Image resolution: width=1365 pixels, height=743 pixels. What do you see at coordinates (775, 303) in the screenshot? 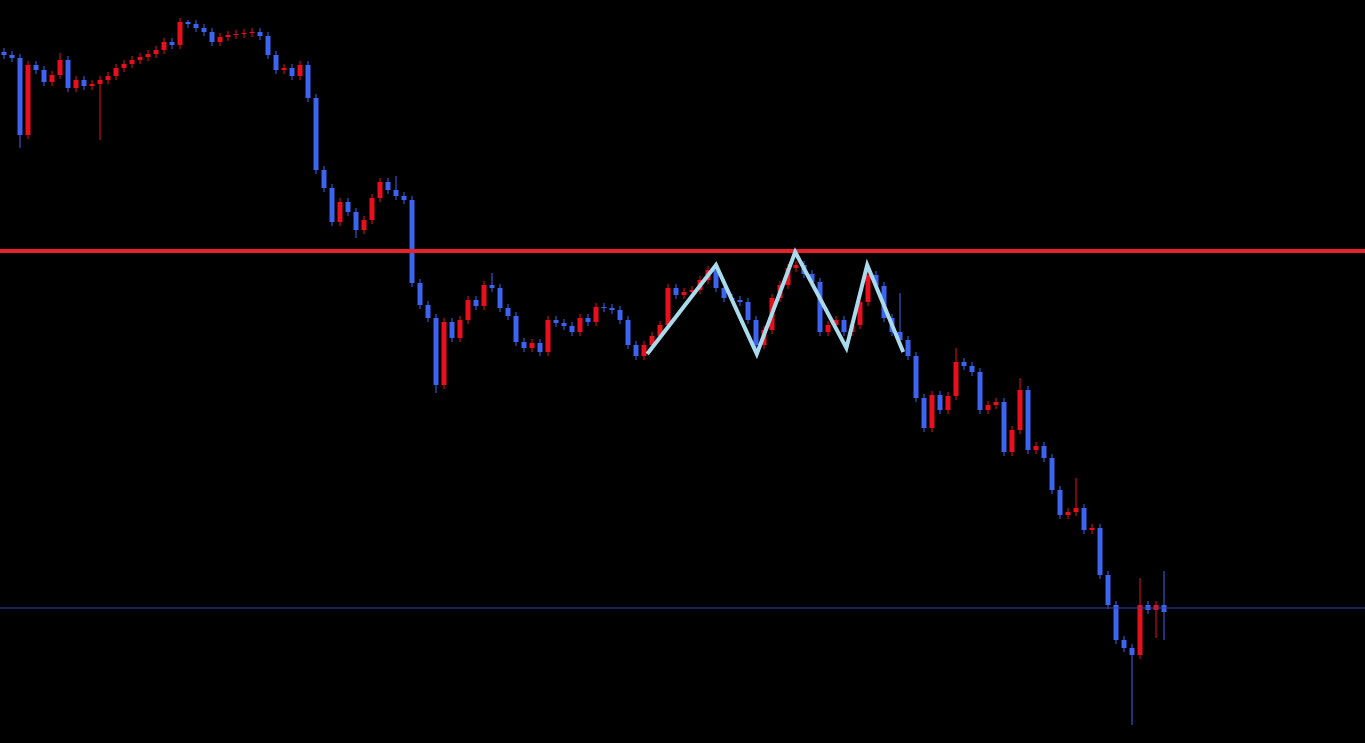
I see `zigzag-line` at bounding box center [775, 303].